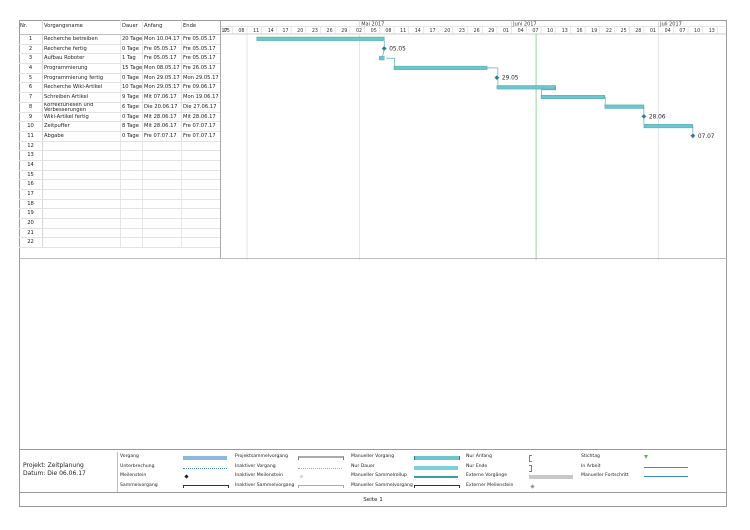 The image size is (750, 530). Describe the element at coordinates (199, 116) in the screenshot. I see `row-end: Mit 28.06.17` at that location.